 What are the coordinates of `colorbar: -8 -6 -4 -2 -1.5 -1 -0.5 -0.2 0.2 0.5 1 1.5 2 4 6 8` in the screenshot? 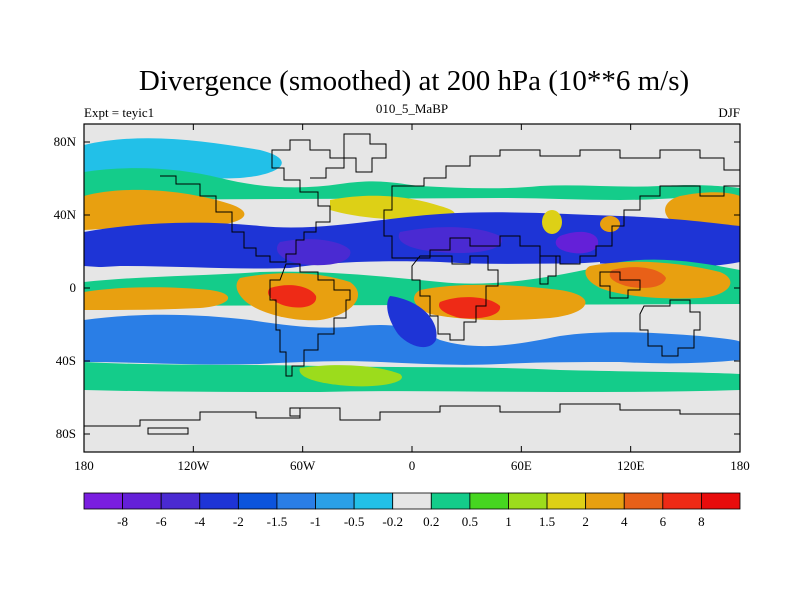 It's located at (412, 510).